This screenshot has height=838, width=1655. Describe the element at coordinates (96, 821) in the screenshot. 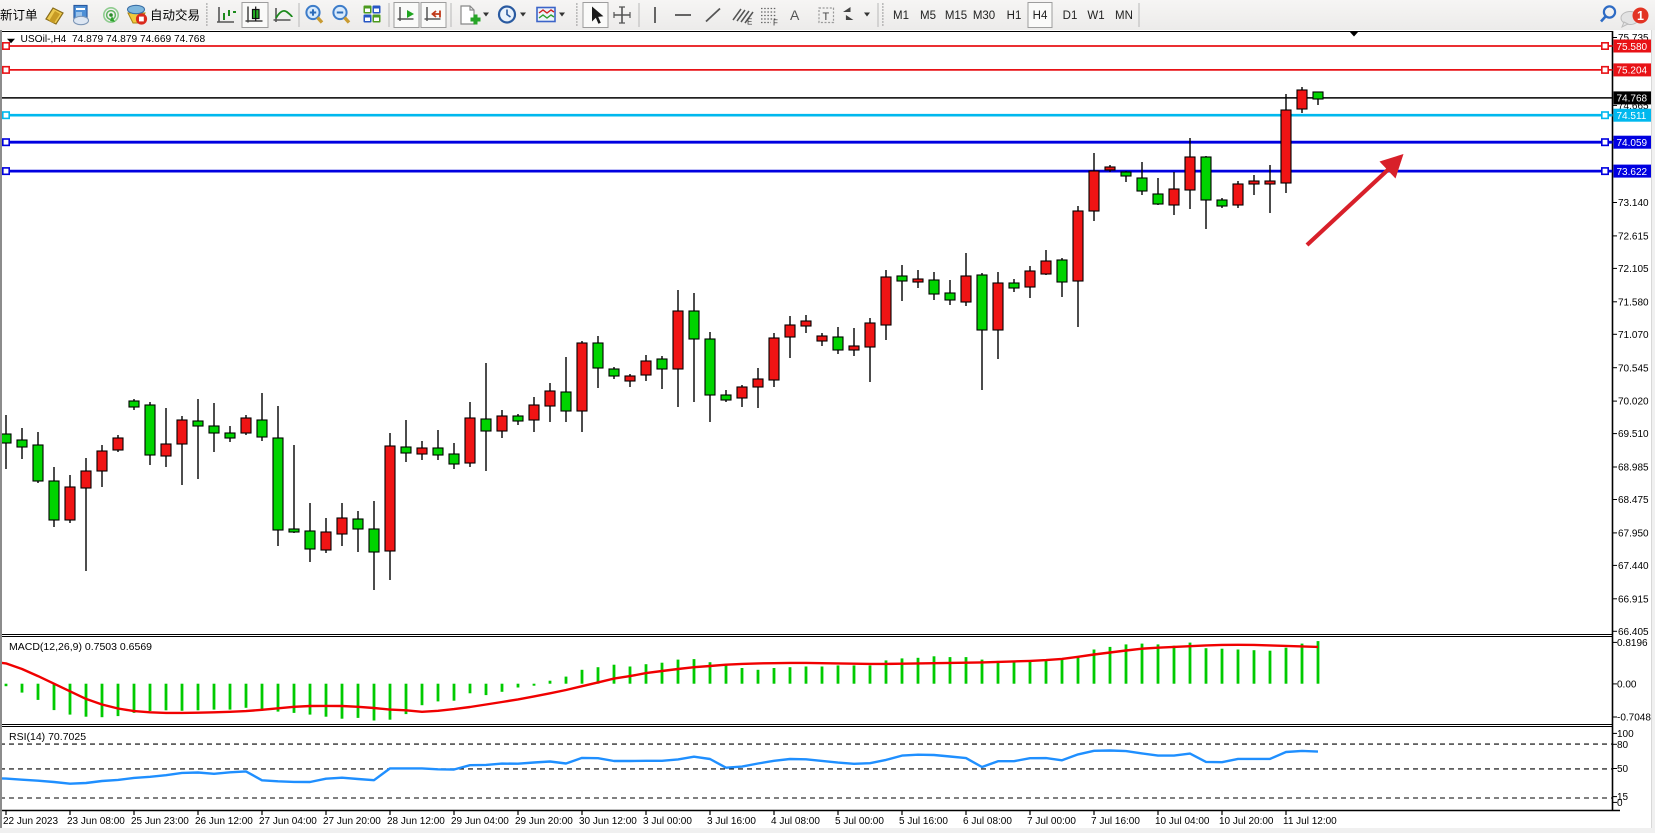

I see `svg-text: 23 Jun 08:00` at that location.